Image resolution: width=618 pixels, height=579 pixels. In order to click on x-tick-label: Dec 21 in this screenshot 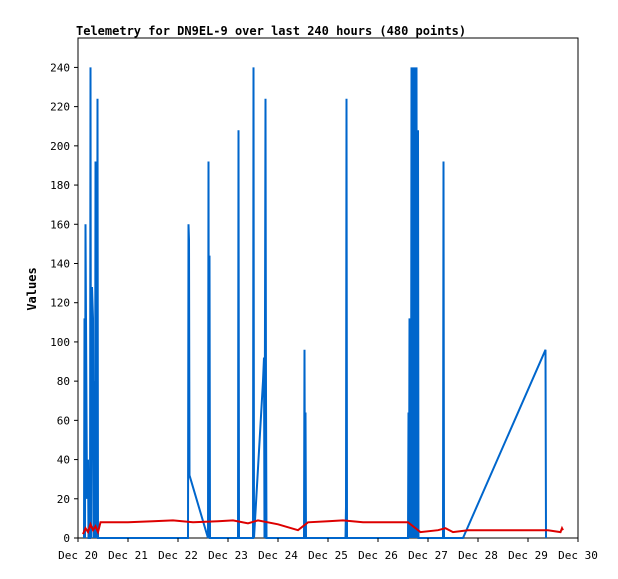, I will do `click(128, 555)`.